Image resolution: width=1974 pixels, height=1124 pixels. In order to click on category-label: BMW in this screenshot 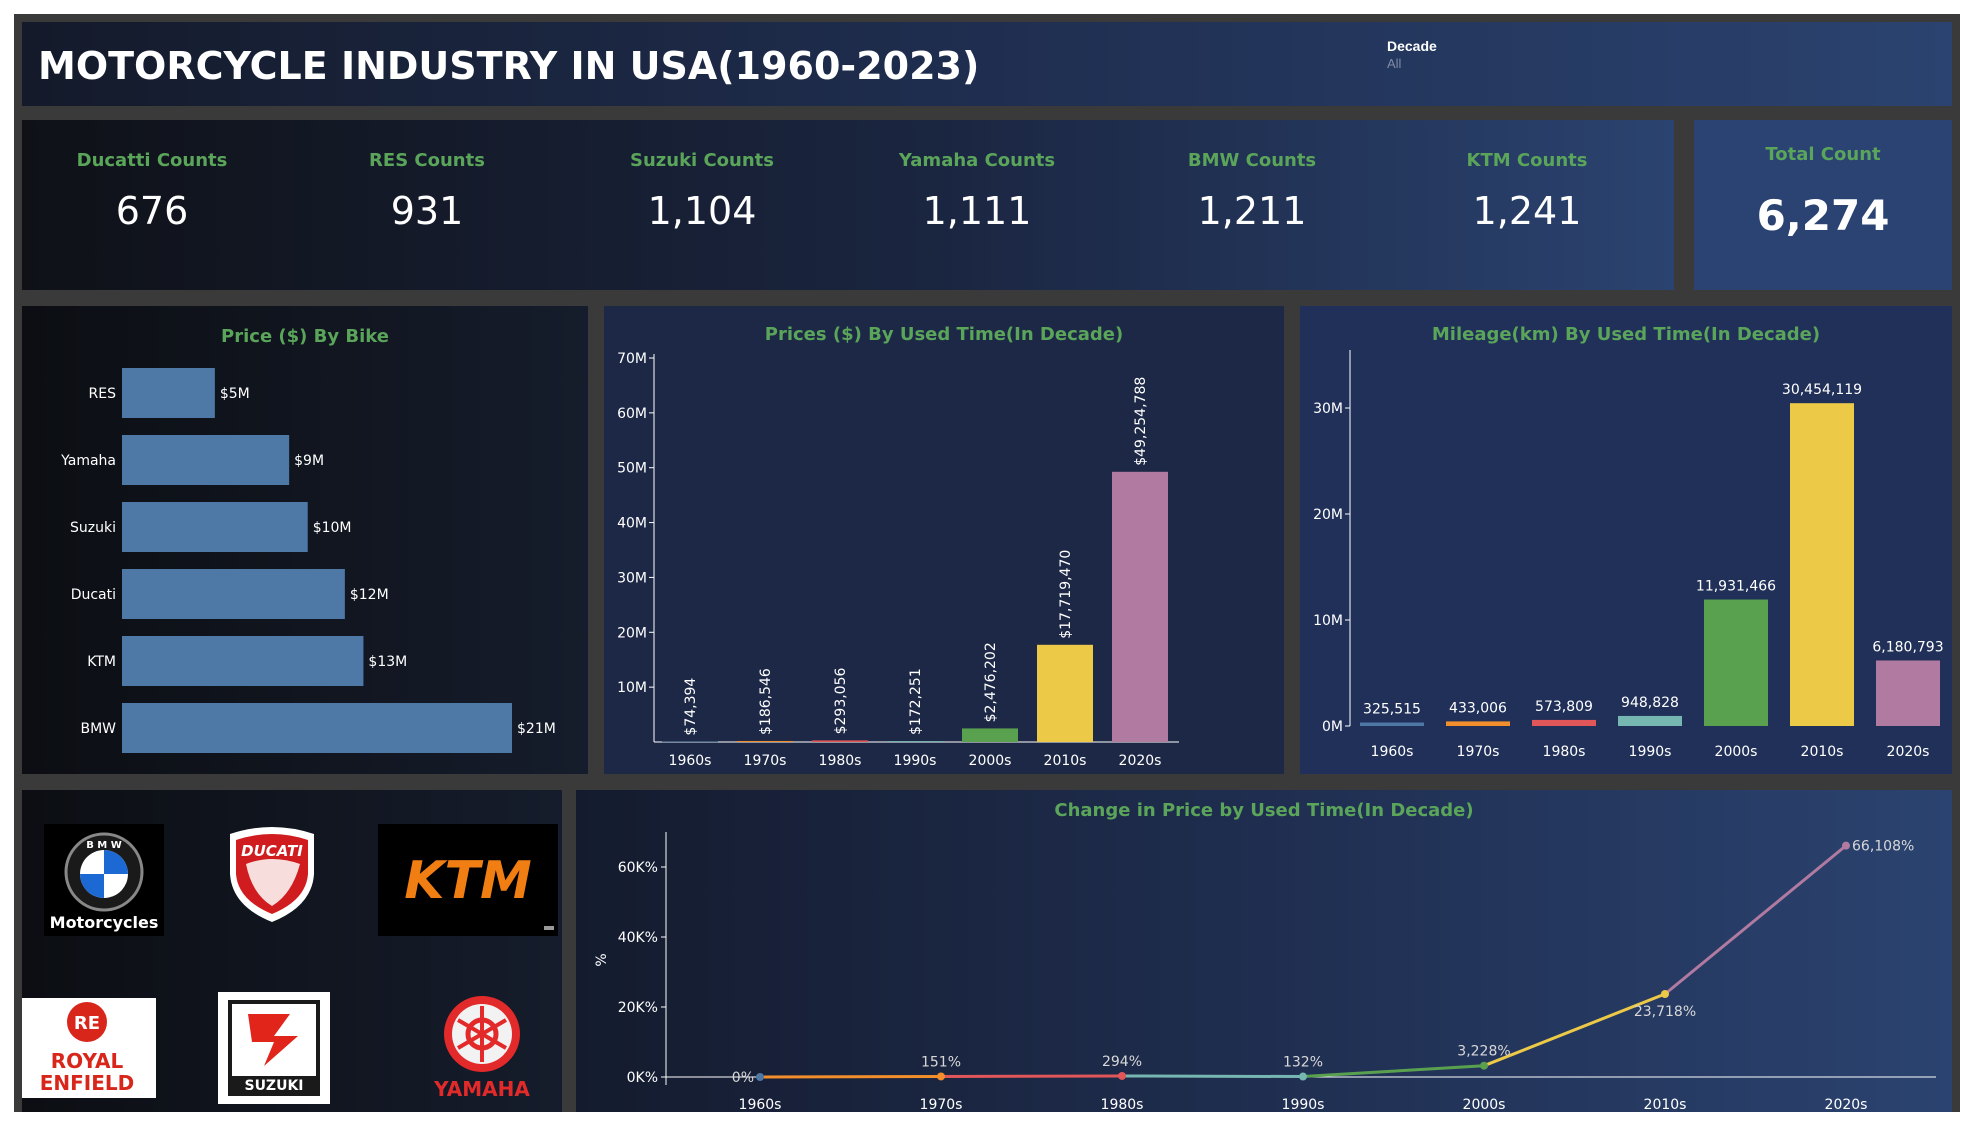, I will do `click(98, 729)`.